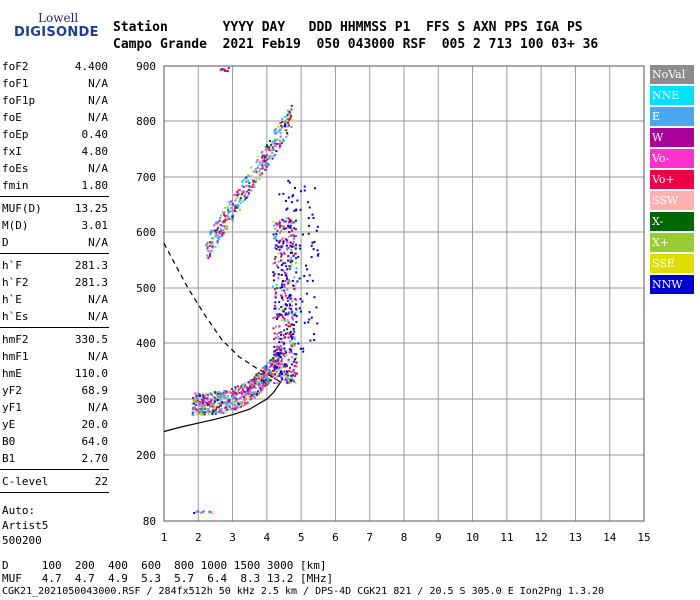 The height and width of the screenshot is (600, 700). What do you see at coordinates (672, 116) in the screenshot?
I see `legend-item: E` at bounding box center [672, 116].